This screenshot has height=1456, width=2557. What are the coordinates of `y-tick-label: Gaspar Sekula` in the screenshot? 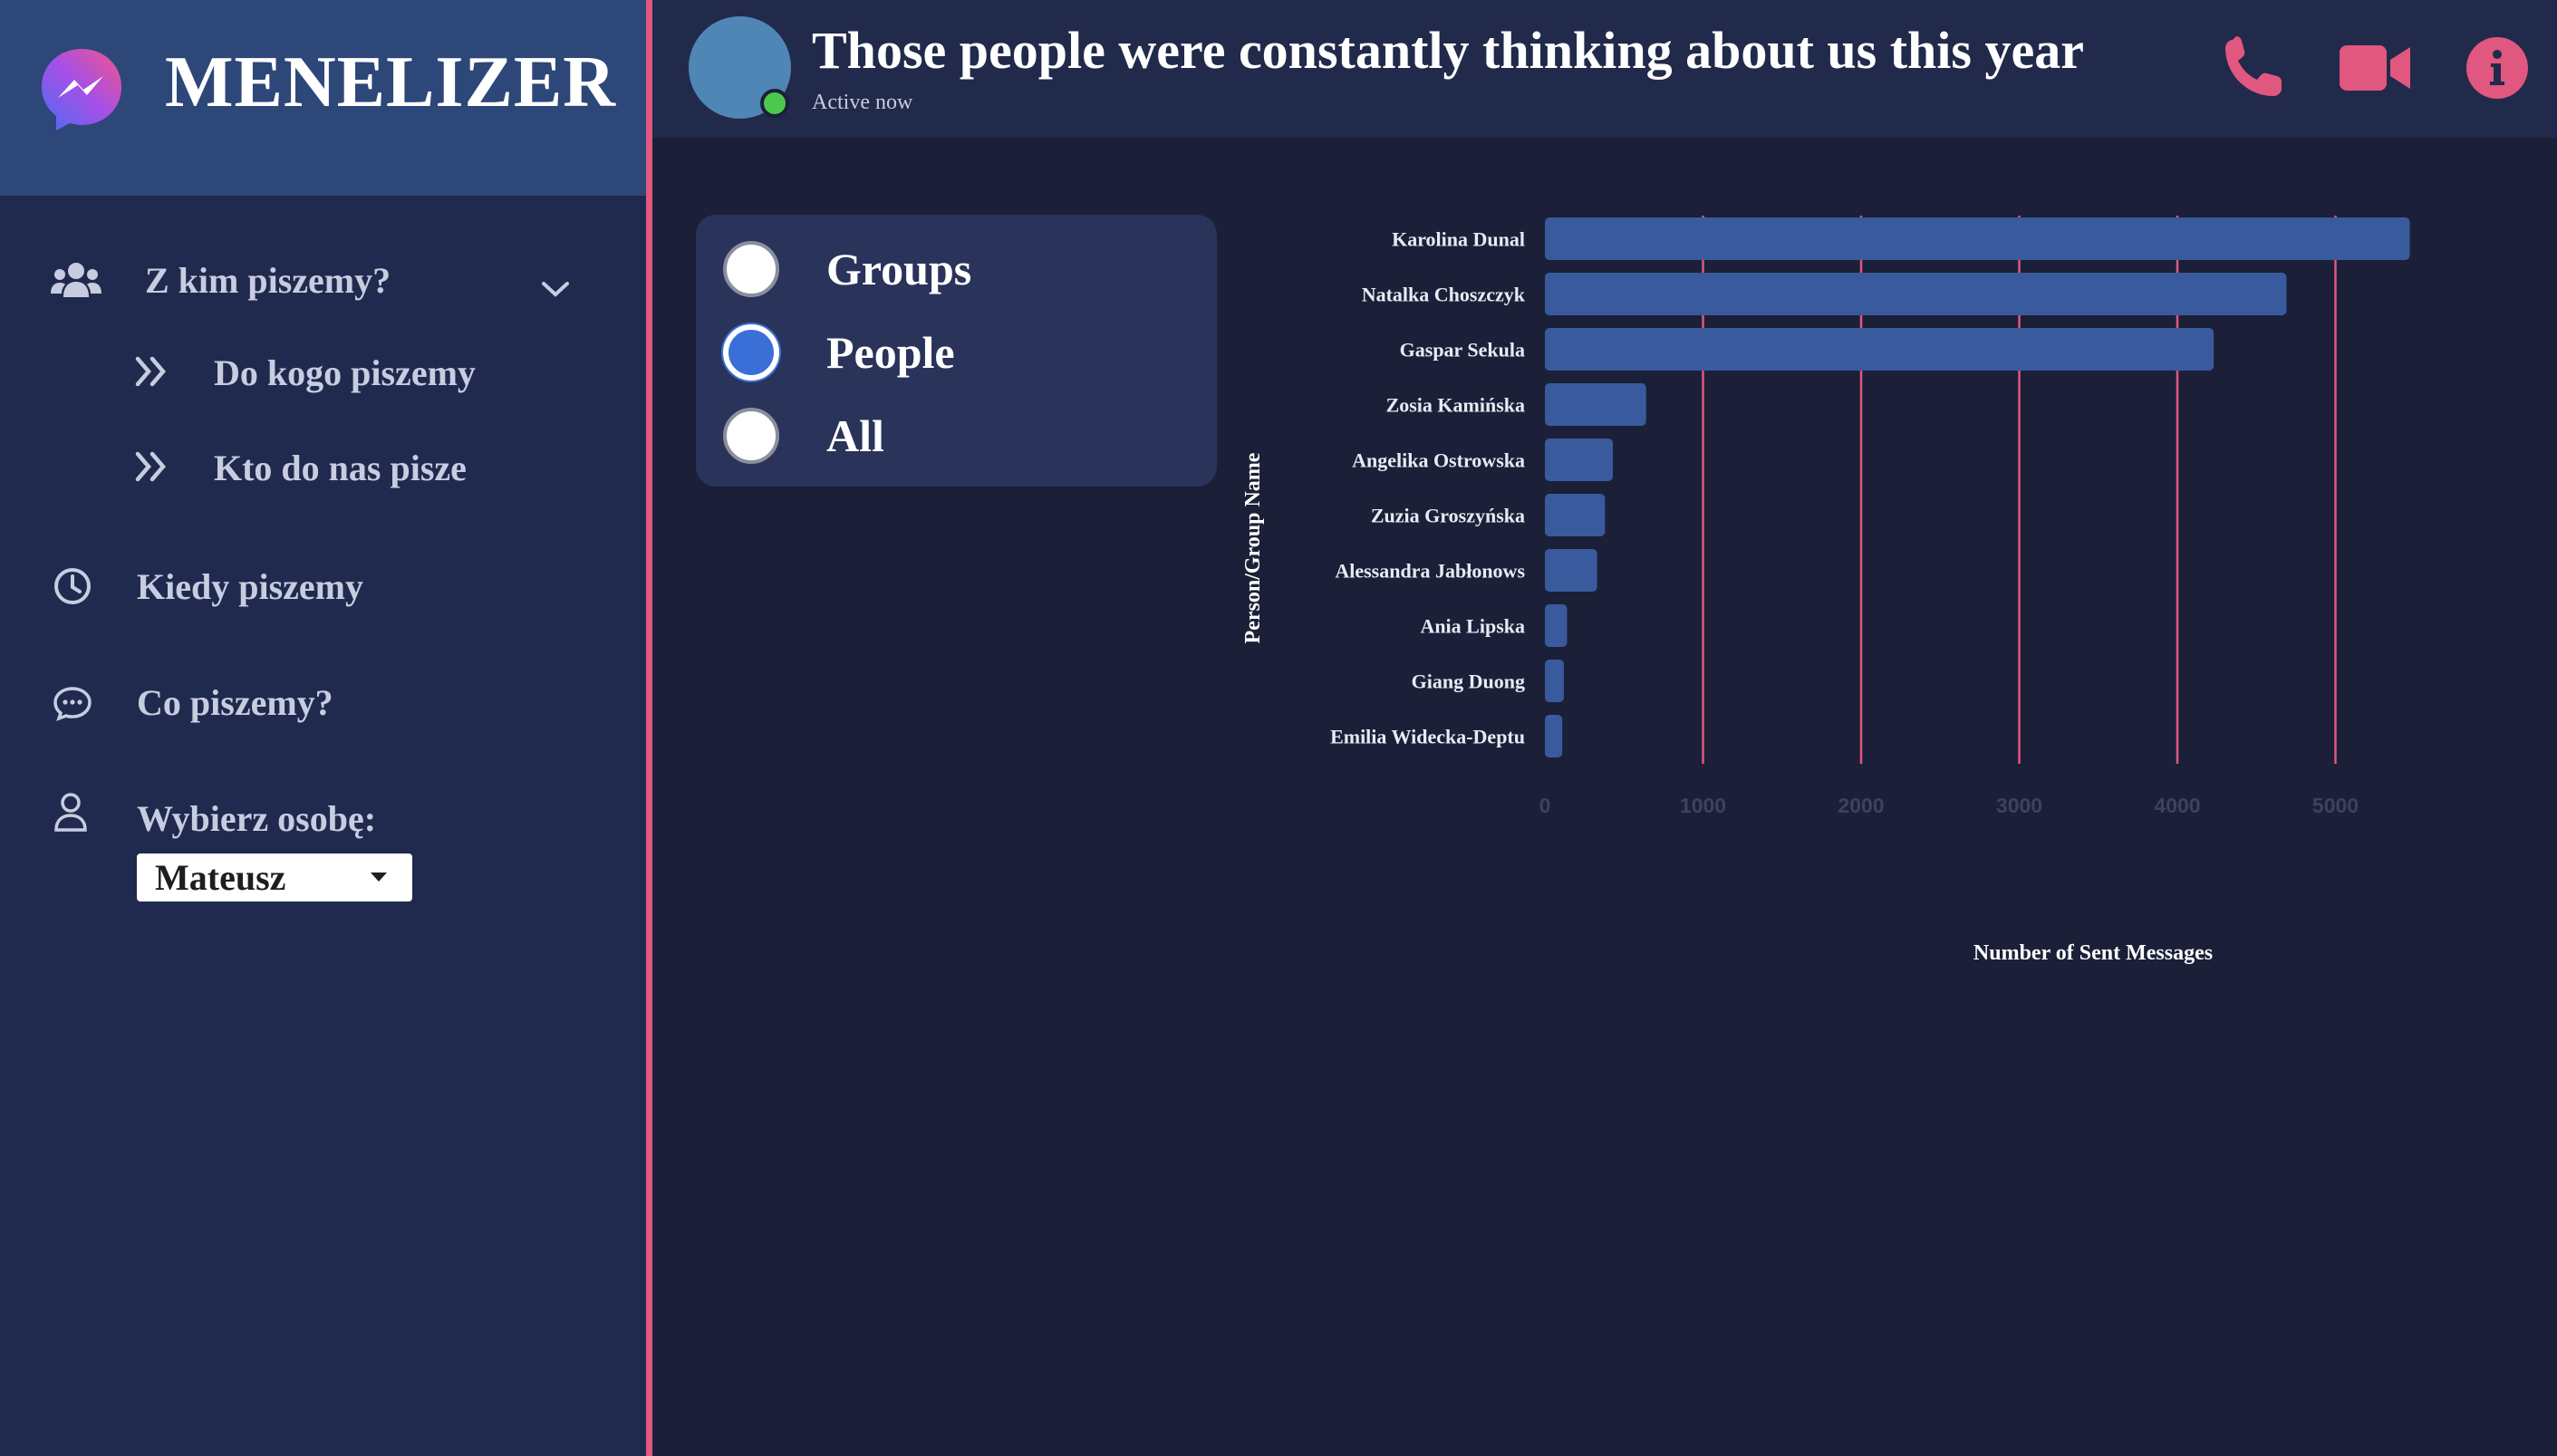 It's located at (1462, 350).